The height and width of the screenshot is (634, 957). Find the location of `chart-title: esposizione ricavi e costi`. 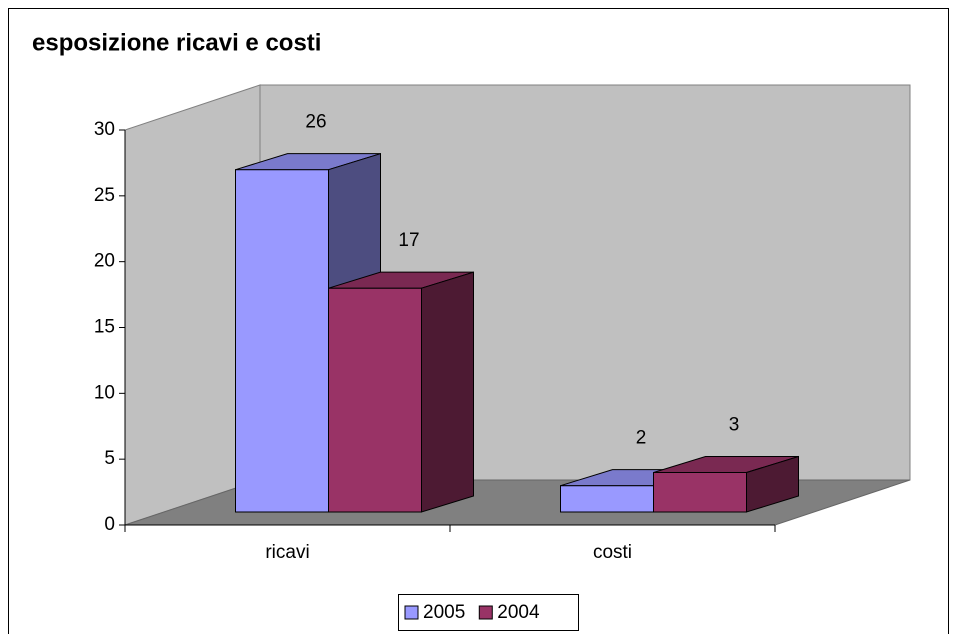

chart-title: esposizione ricavi e costi is located at coordinates (176, 42).